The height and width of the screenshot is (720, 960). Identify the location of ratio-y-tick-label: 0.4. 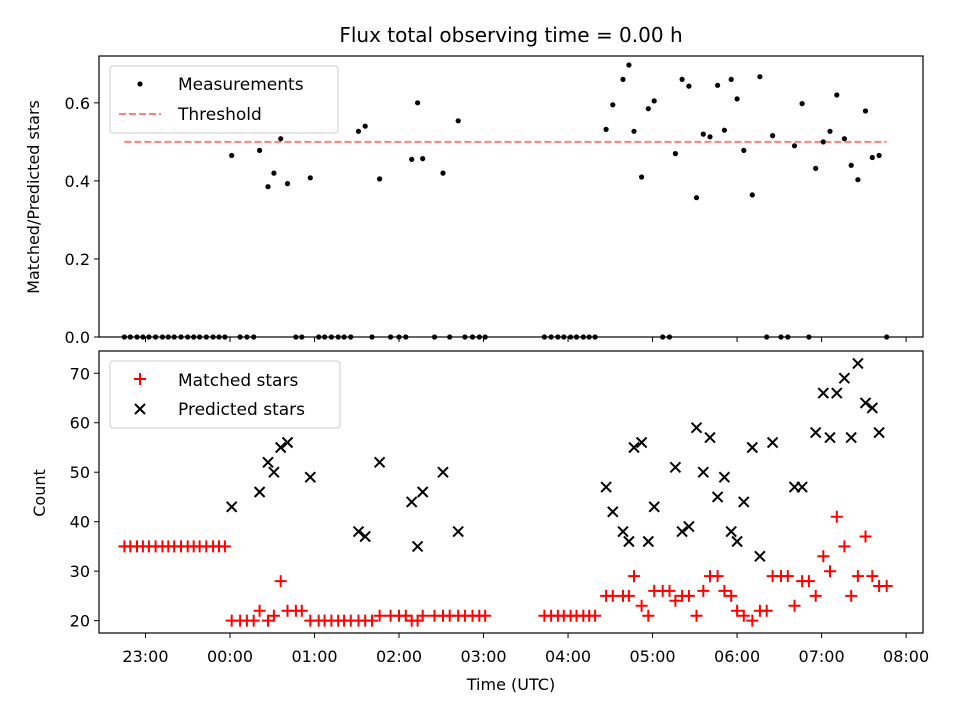
(77, 181).